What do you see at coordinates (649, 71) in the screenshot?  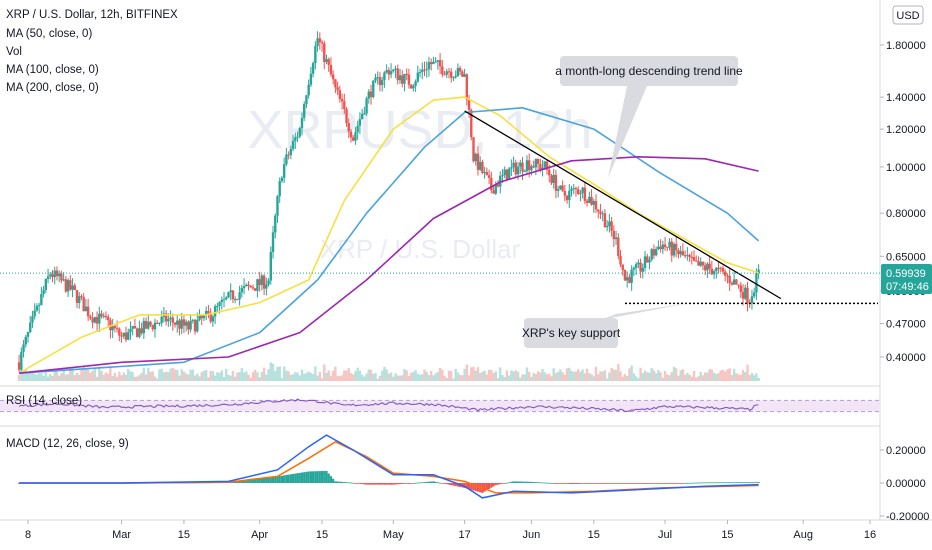 I see `trend-callout-box` at bounding box center [649, 71].